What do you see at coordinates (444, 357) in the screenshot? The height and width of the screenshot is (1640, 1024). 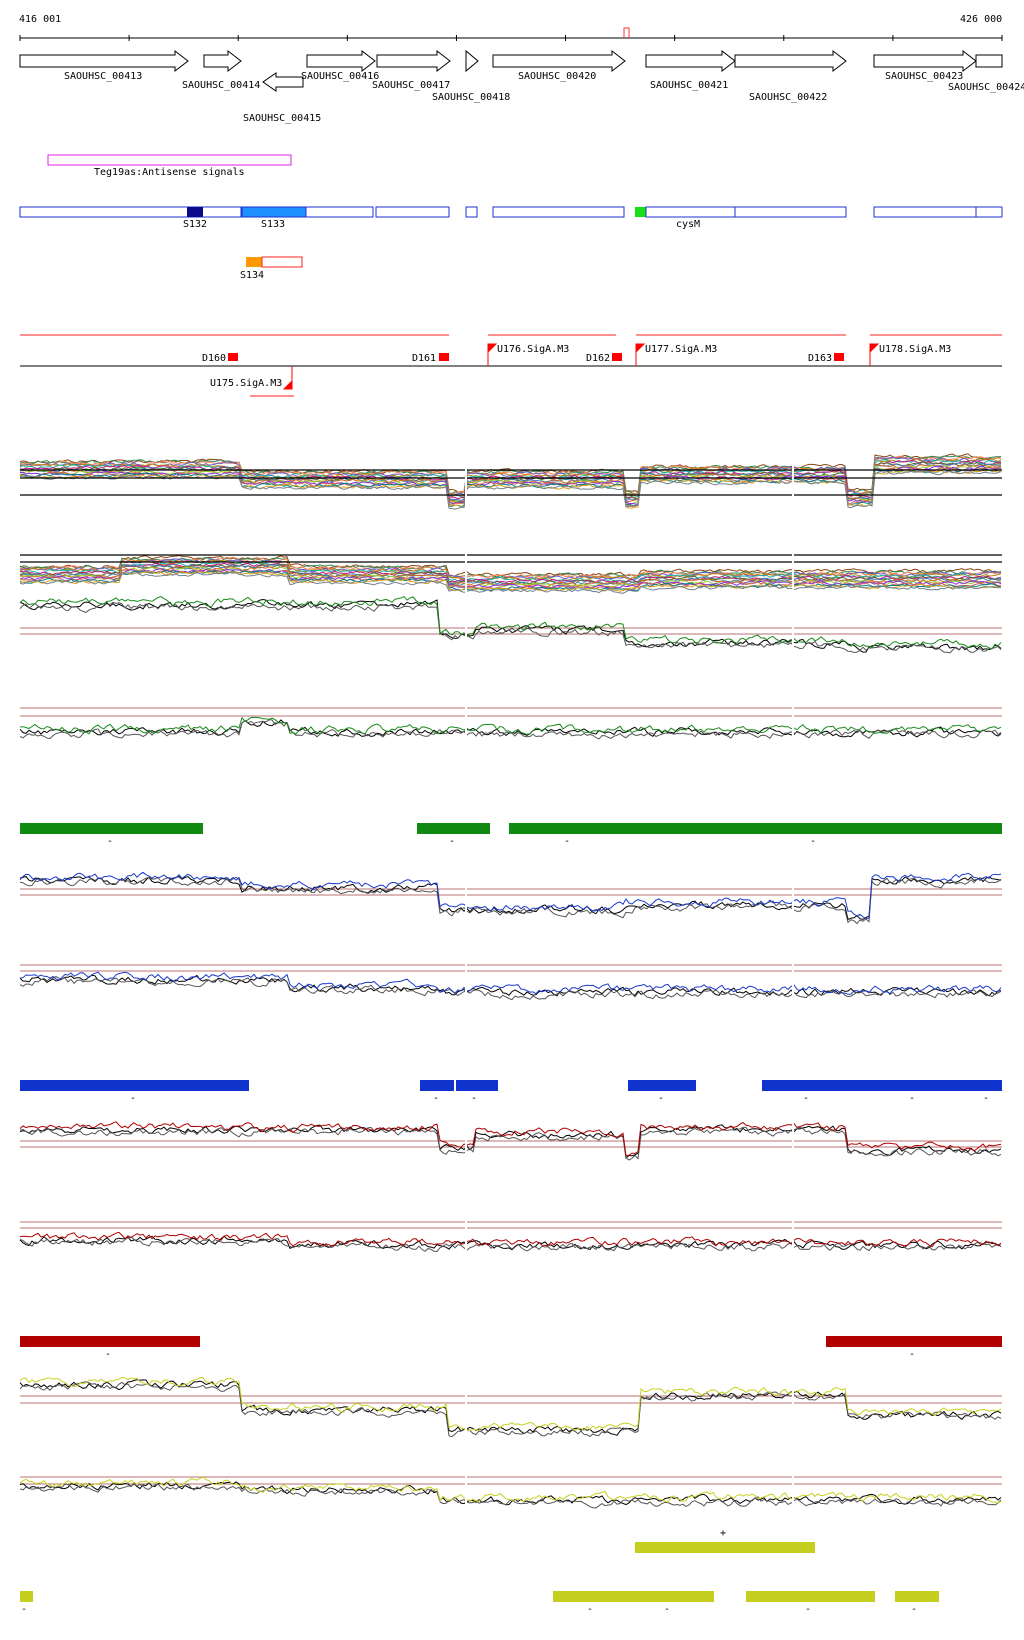 I see `downshift-d161` at bounding box center [444, 357].